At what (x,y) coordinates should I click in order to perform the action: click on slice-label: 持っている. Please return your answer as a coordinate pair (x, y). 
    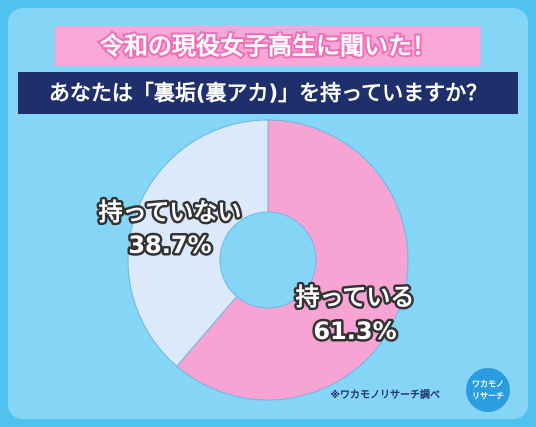
    Looking at the image, I should click on (355, 297).